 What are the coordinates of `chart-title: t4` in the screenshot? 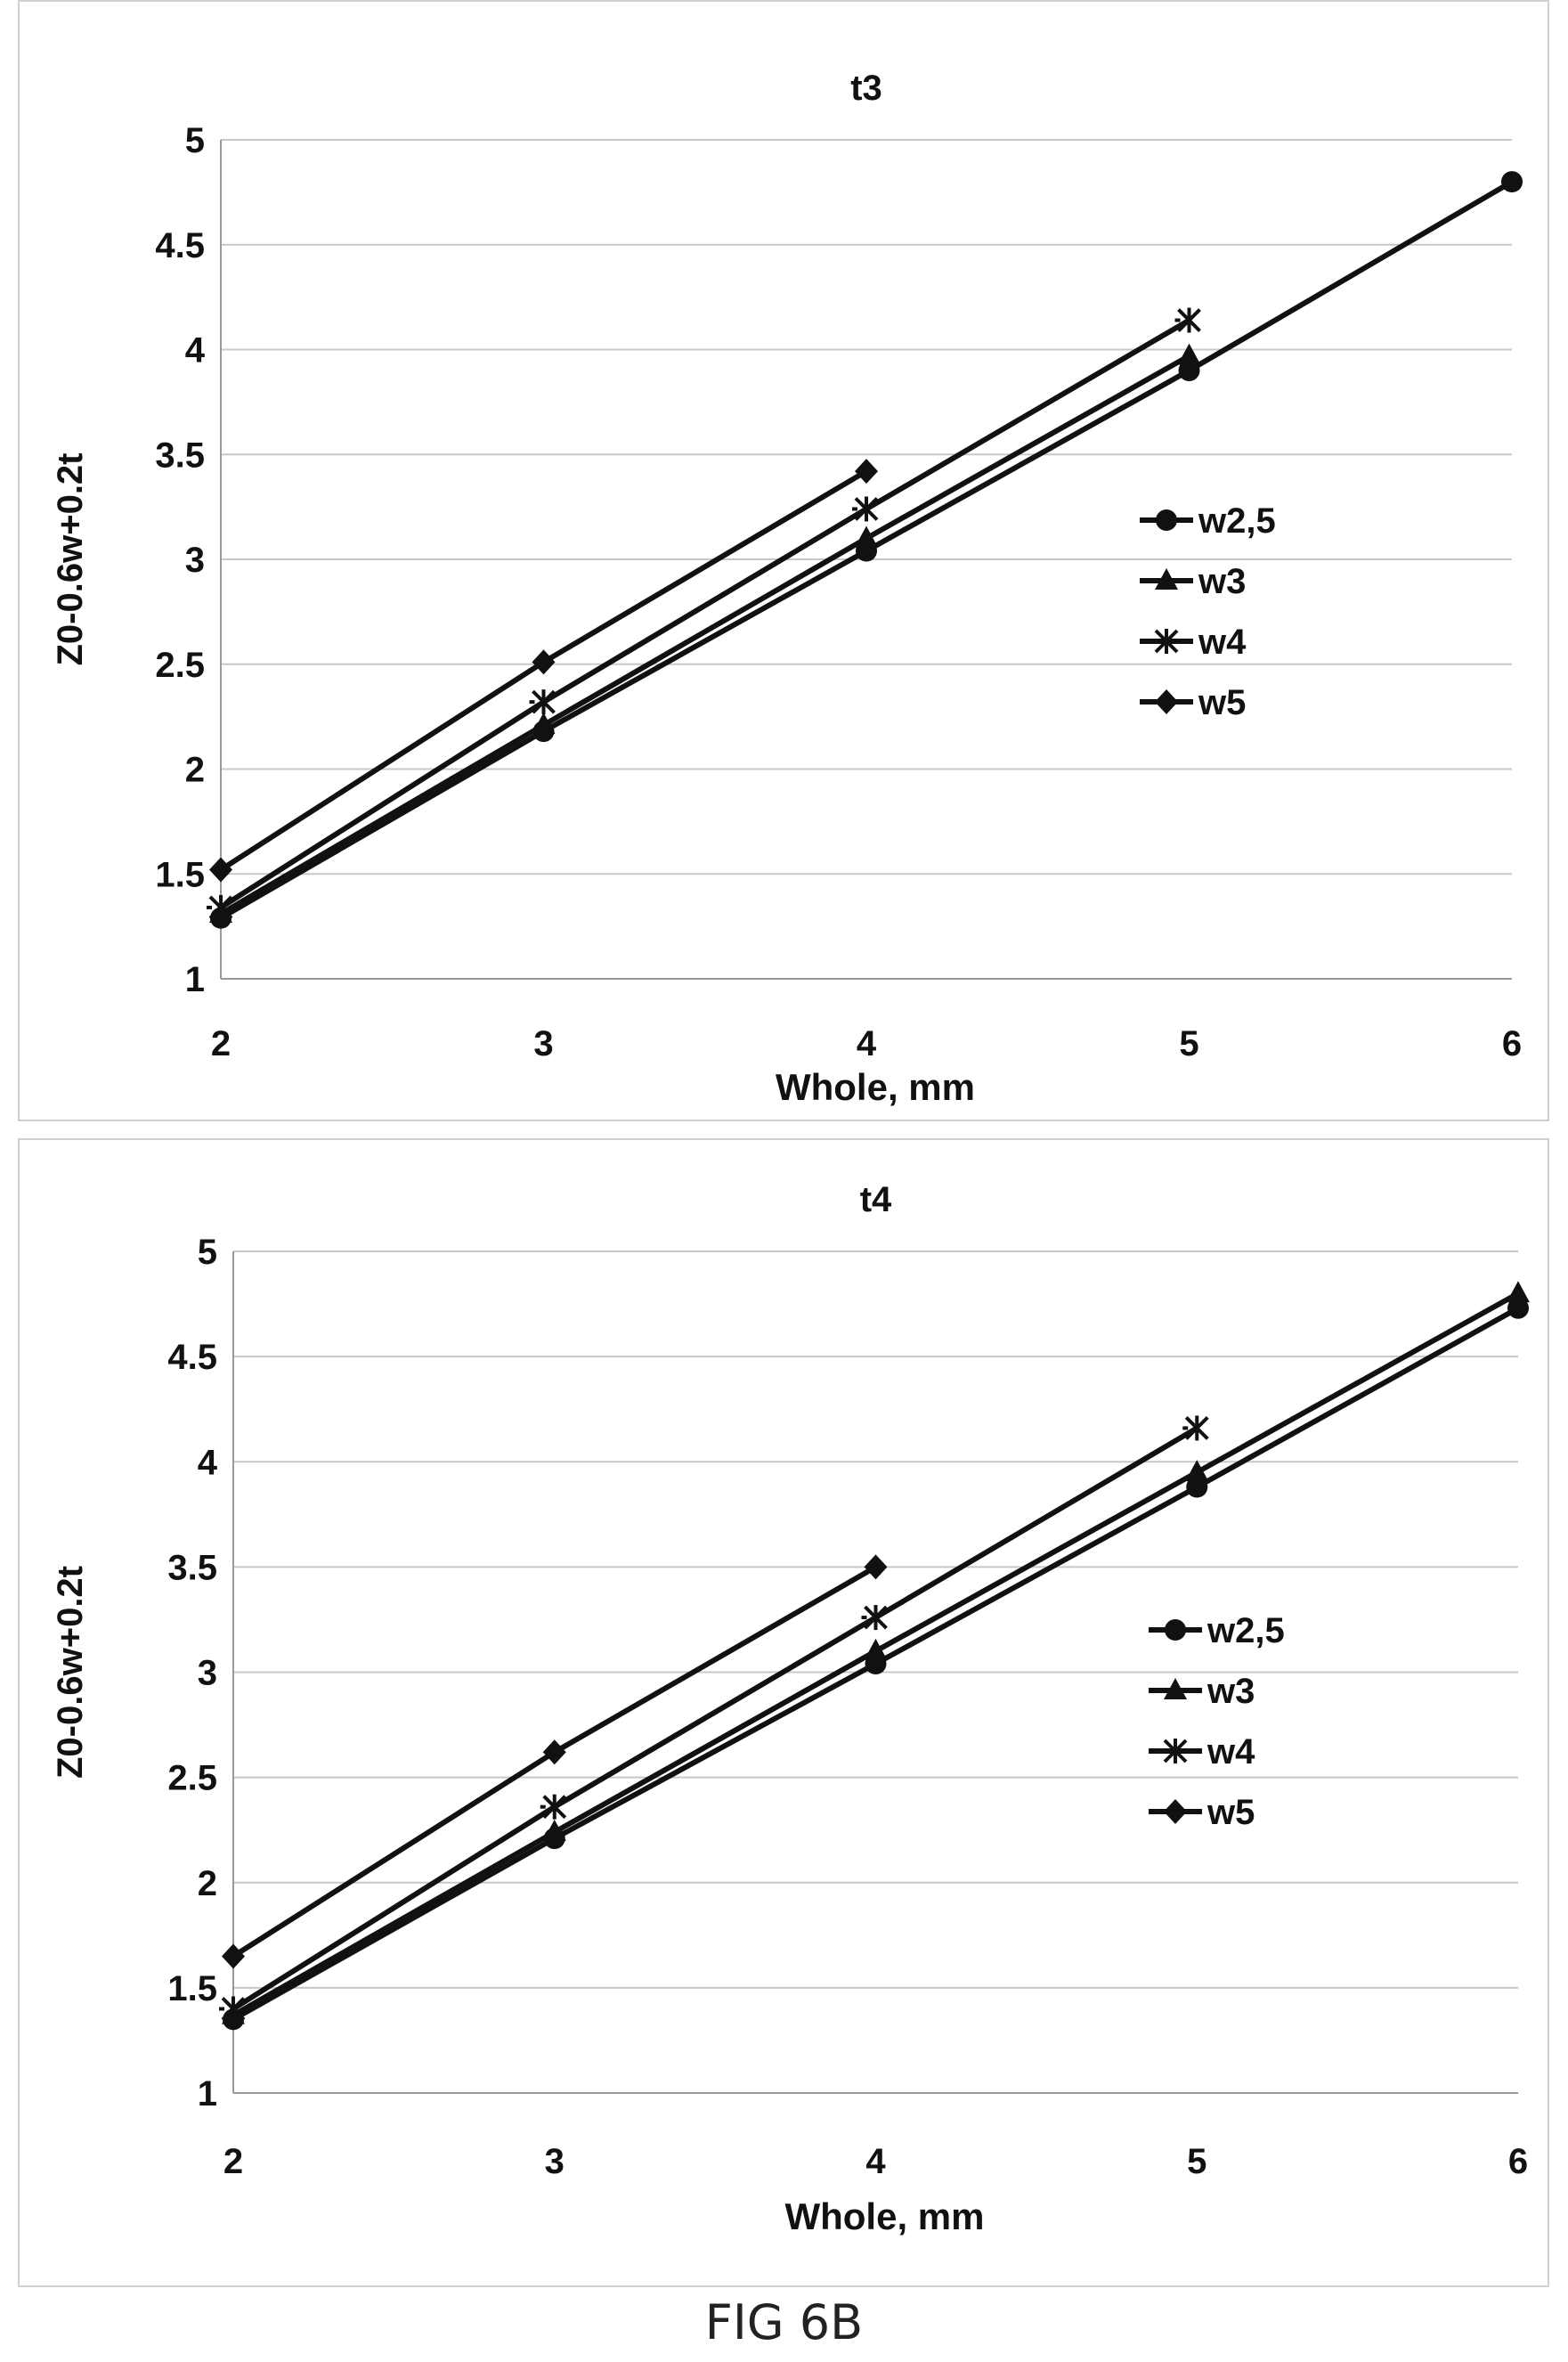 It's located at (876, 1199).